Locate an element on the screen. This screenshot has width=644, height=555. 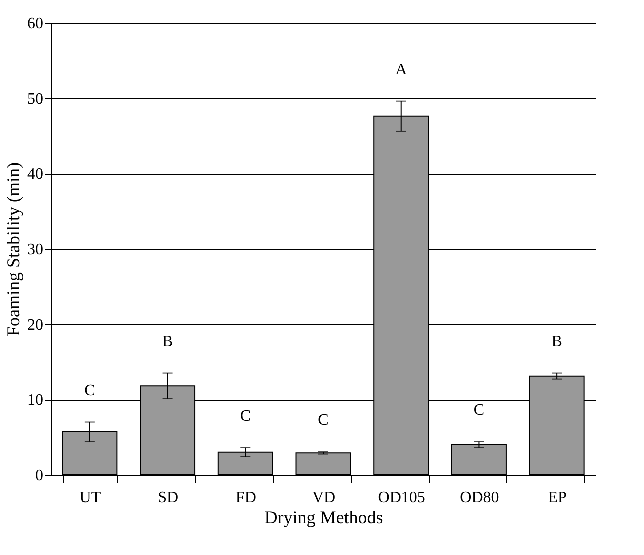
y-tick-label: 50 is located at coordinates (36, 99).